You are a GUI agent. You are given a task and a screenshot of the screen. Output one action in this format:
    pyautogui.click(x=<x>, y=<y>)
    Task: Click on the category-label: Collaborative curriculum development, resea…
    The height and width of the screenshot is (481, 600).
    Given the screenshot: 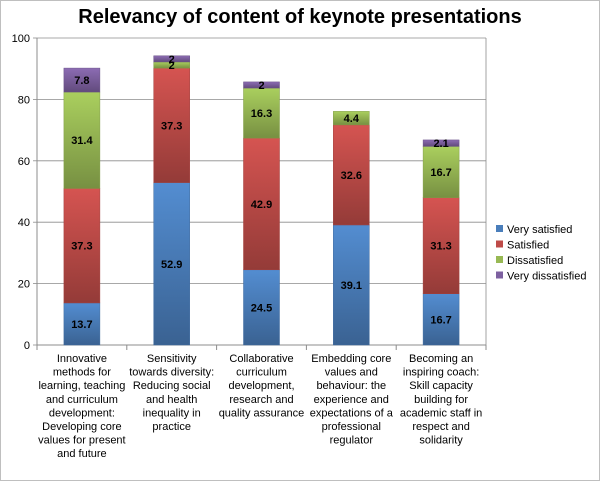 What is the action you would take?
    pyautogui.click(x=262, y=386)
    